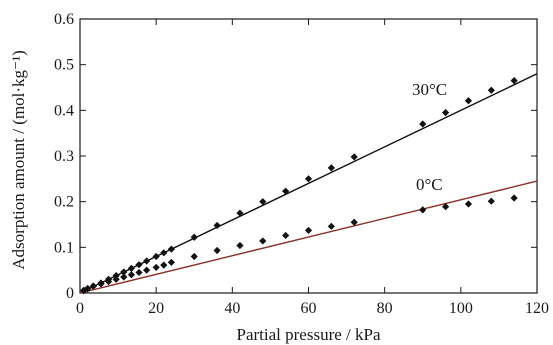 The width and height of the screenshot is (553, 345). What do you see at coordinates (537, 308) in the screenshot?
I see `x-tick-label: 120` at bounding box center [537, 308].